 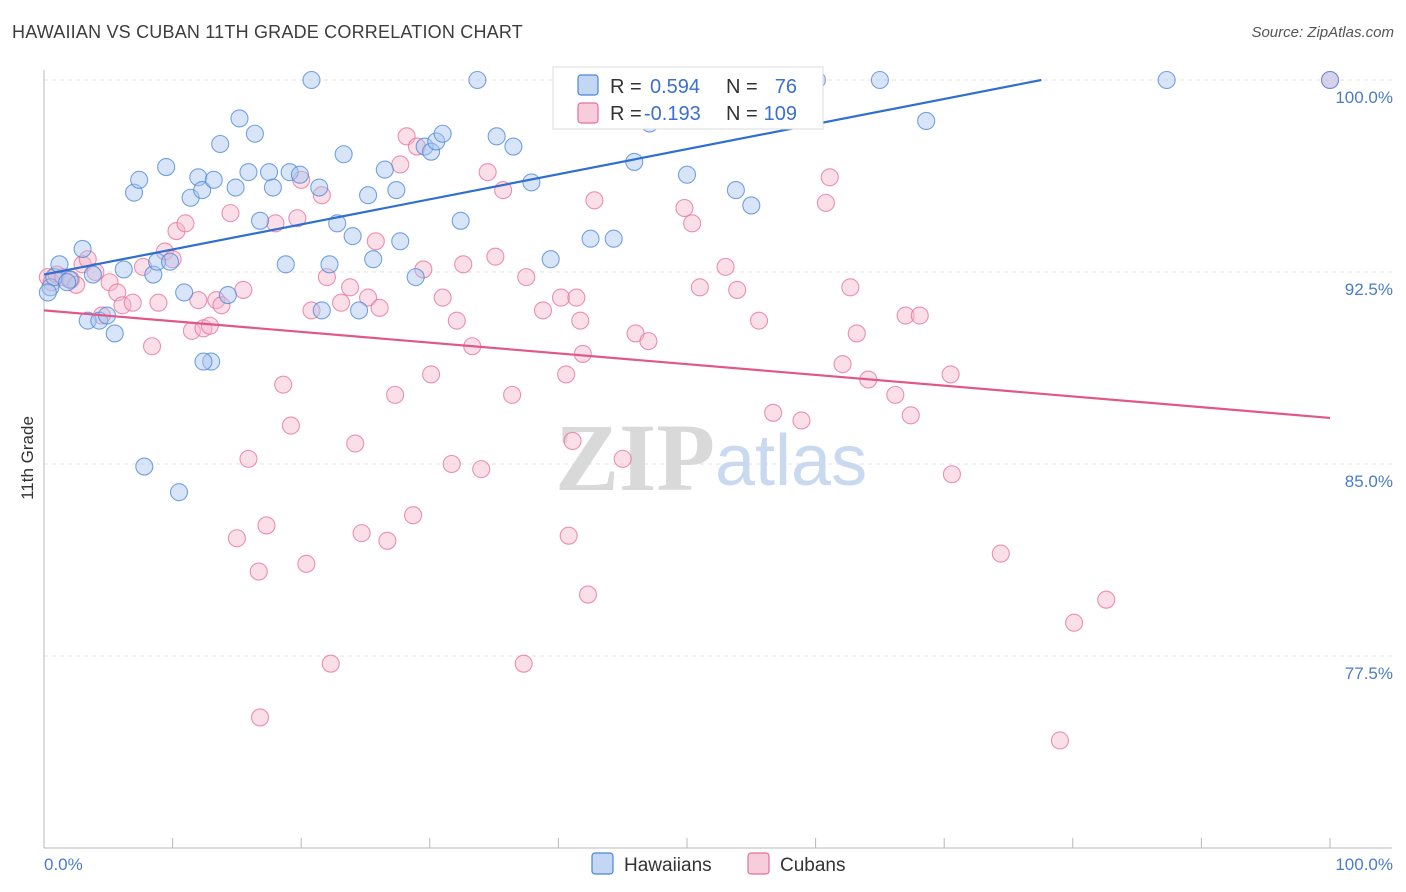 What do you see at coordinates (63, 864) in the screenshot?
I see `x-tick-label-0: 0.0%` at bounding box center [63, 864].